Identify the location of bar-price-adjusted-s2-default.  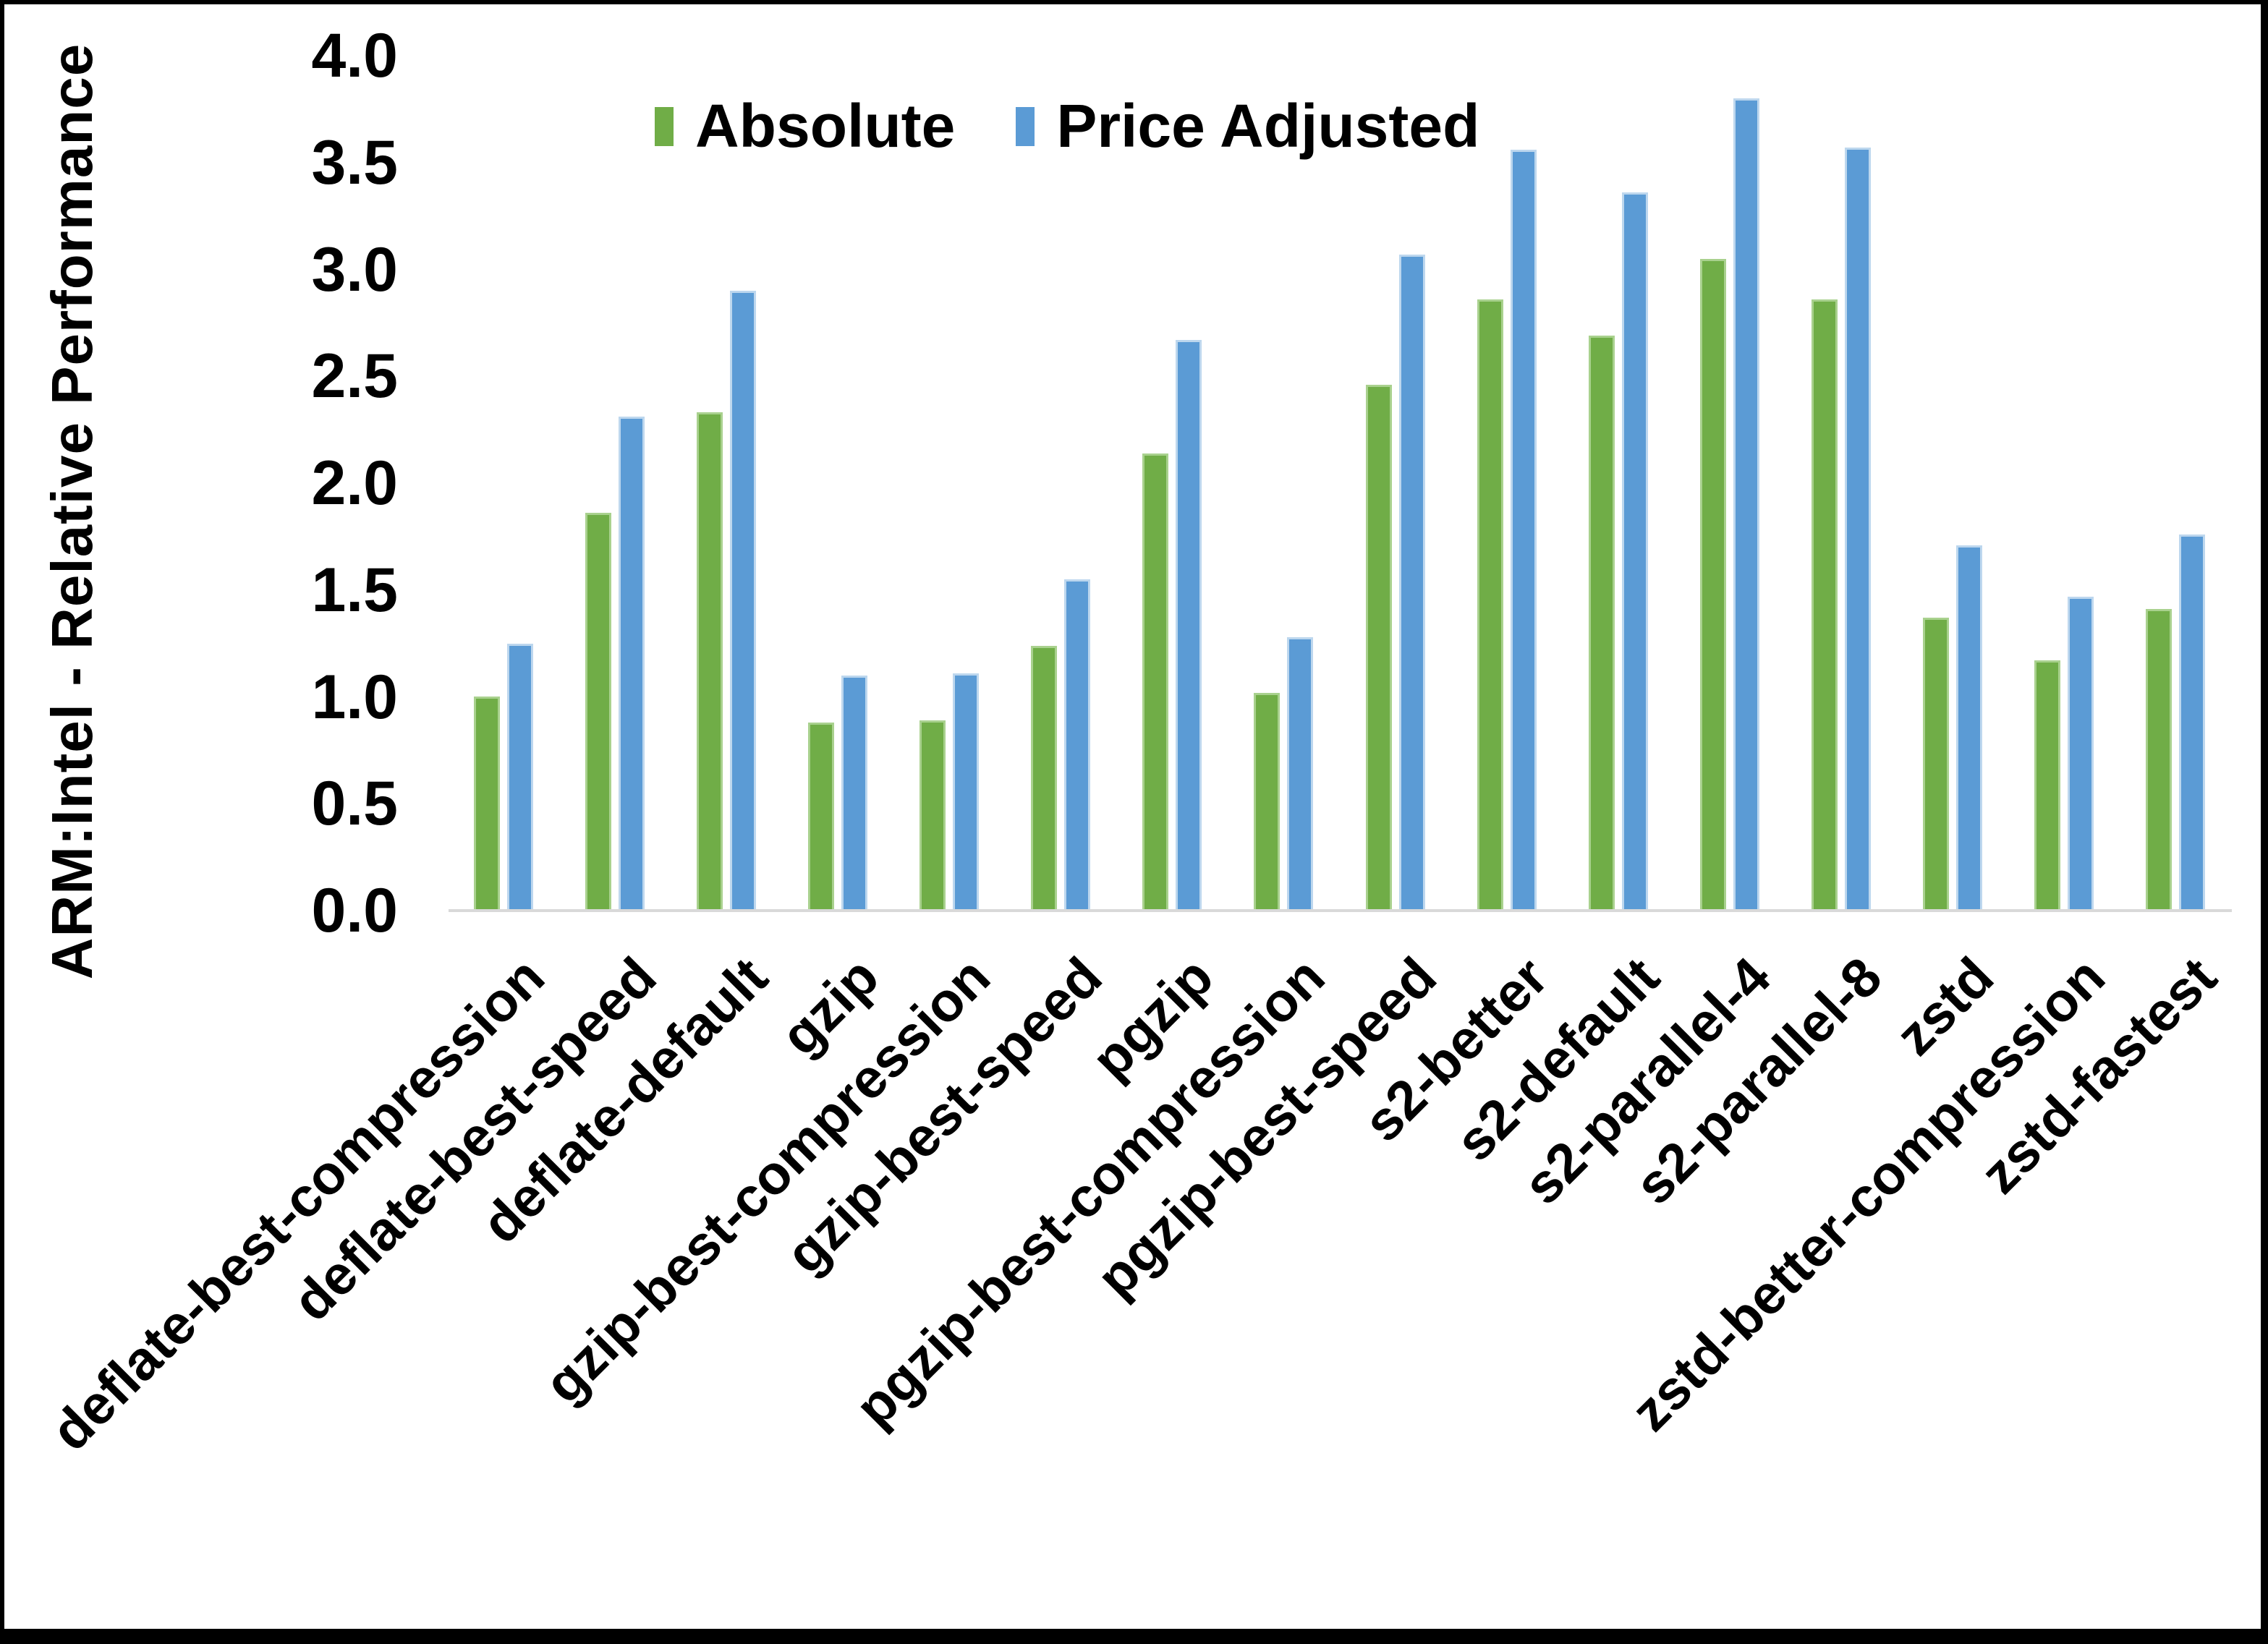
(1635, 551).